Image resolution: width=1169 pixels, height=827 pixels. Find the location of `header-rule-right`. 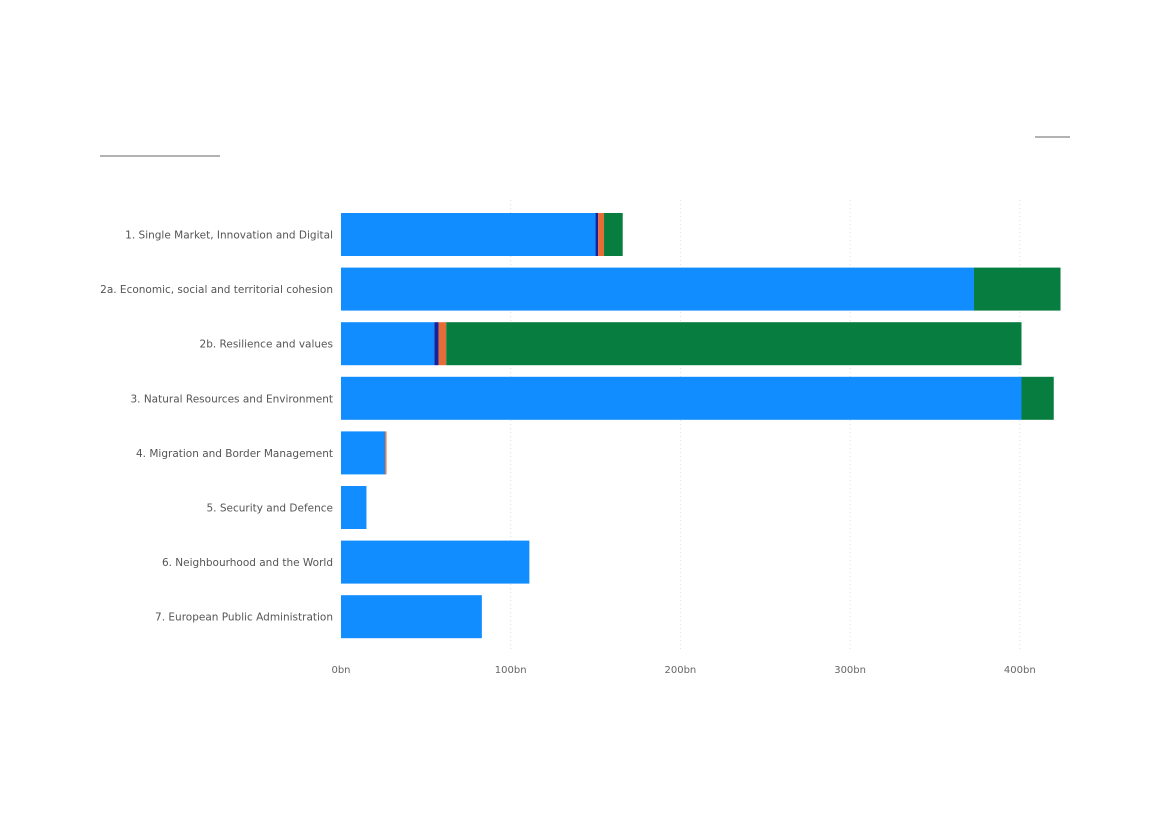

header-rule-right is located at coordinates (1052, 137).